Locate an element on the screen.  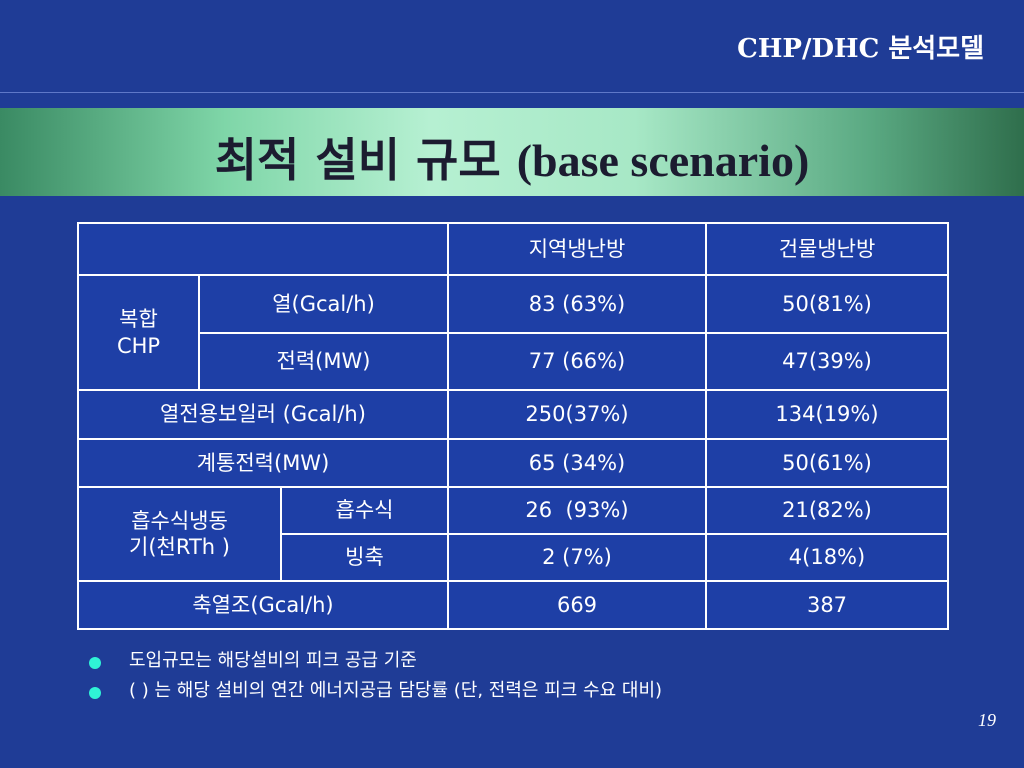
chiller-group-label: 흡수식냉동 기(천RTh ) is located at coordinates (179, 534).